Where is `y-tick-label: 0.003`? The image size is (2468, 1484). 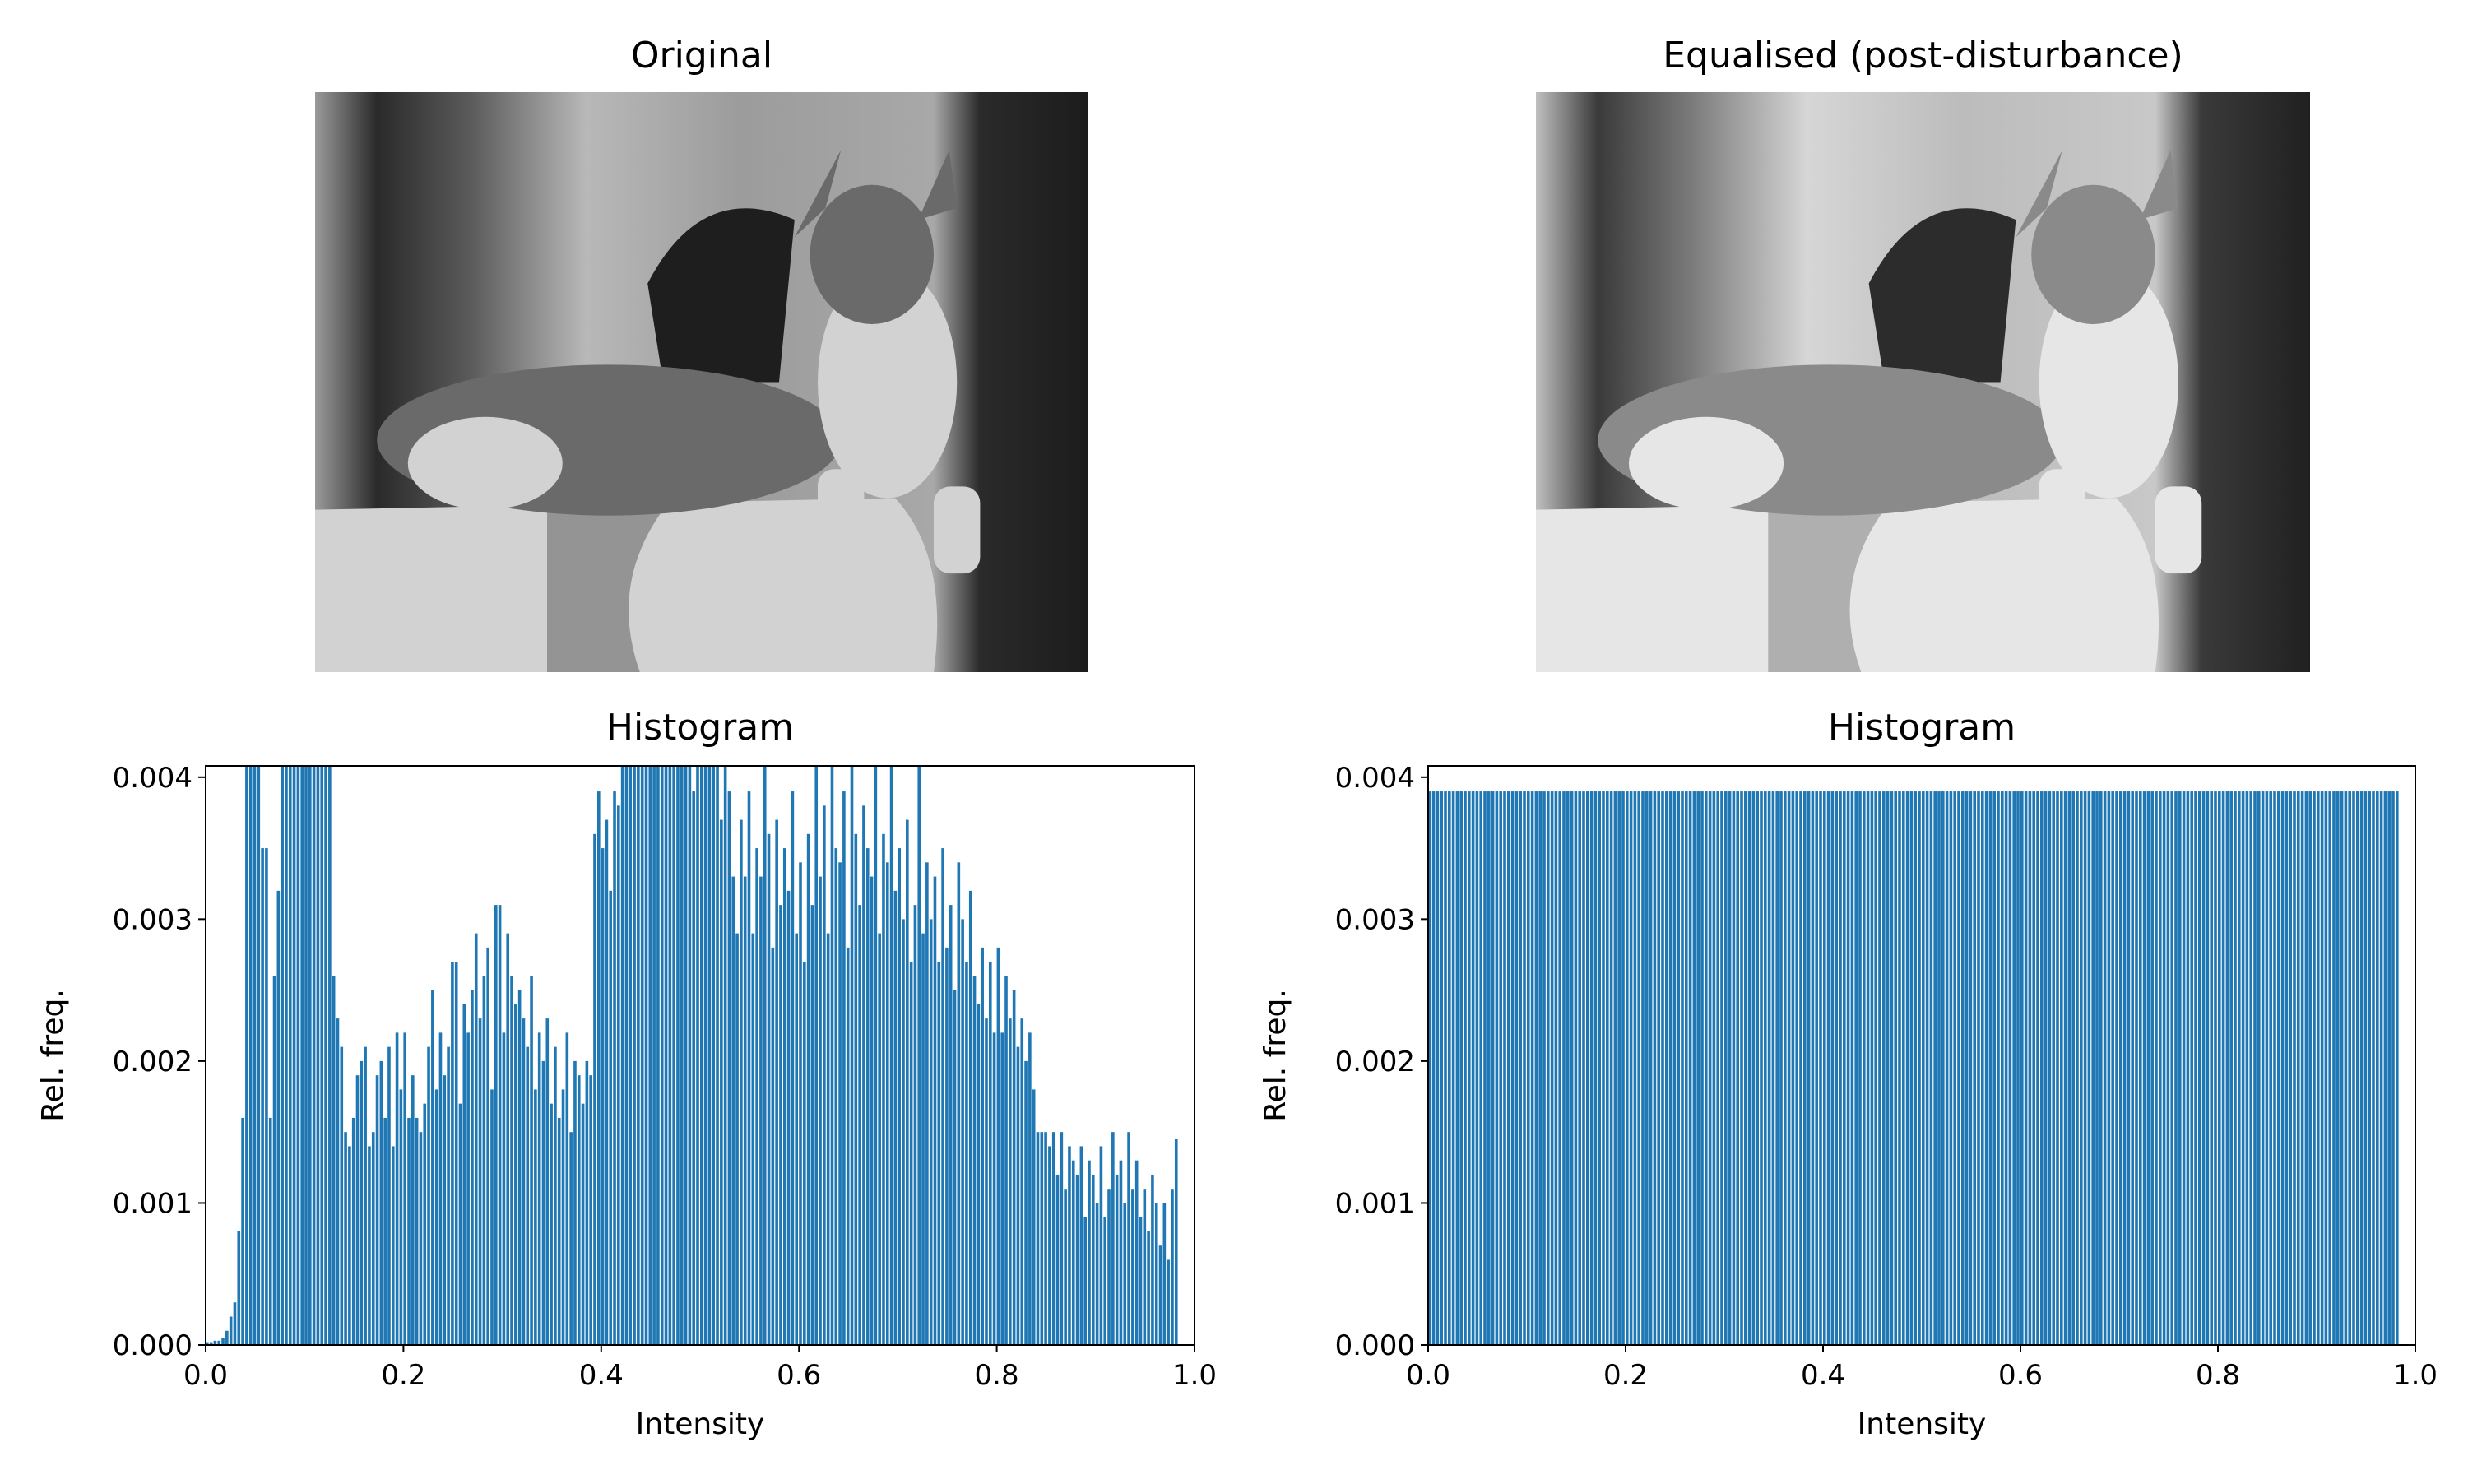
y-tick-label: 0.003 is located at coordinates (153, 919).